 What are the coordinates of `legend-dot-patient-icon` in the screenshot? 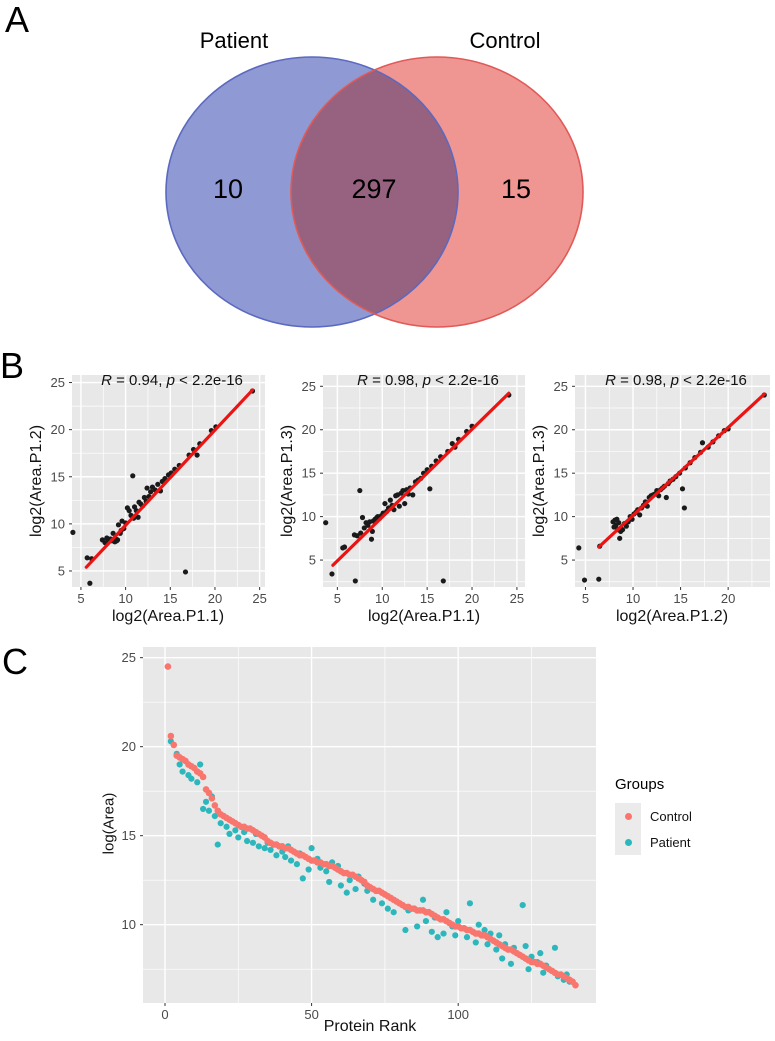 It's located at (628, 842).